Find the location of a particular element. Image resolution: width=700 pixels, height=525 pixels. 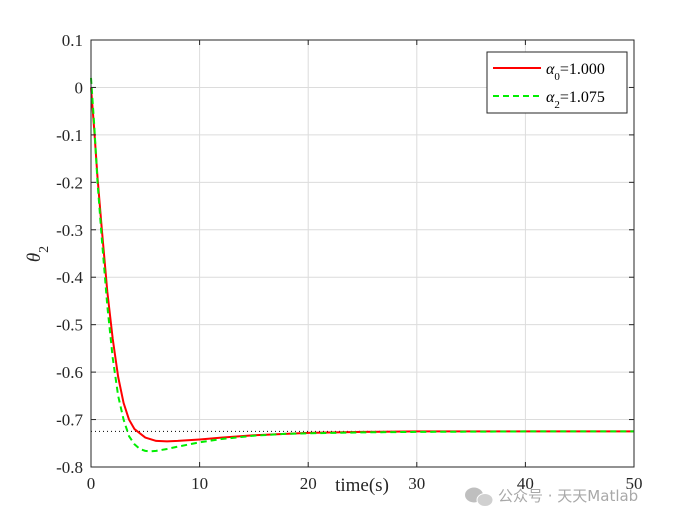

legend: α0=1.000 α2=1.075 is located at coordinates (557, 82).